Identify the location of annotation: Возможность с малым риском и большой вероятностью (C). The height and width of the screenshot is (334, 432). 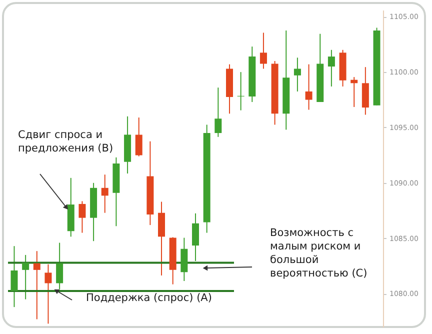
(319, 253).